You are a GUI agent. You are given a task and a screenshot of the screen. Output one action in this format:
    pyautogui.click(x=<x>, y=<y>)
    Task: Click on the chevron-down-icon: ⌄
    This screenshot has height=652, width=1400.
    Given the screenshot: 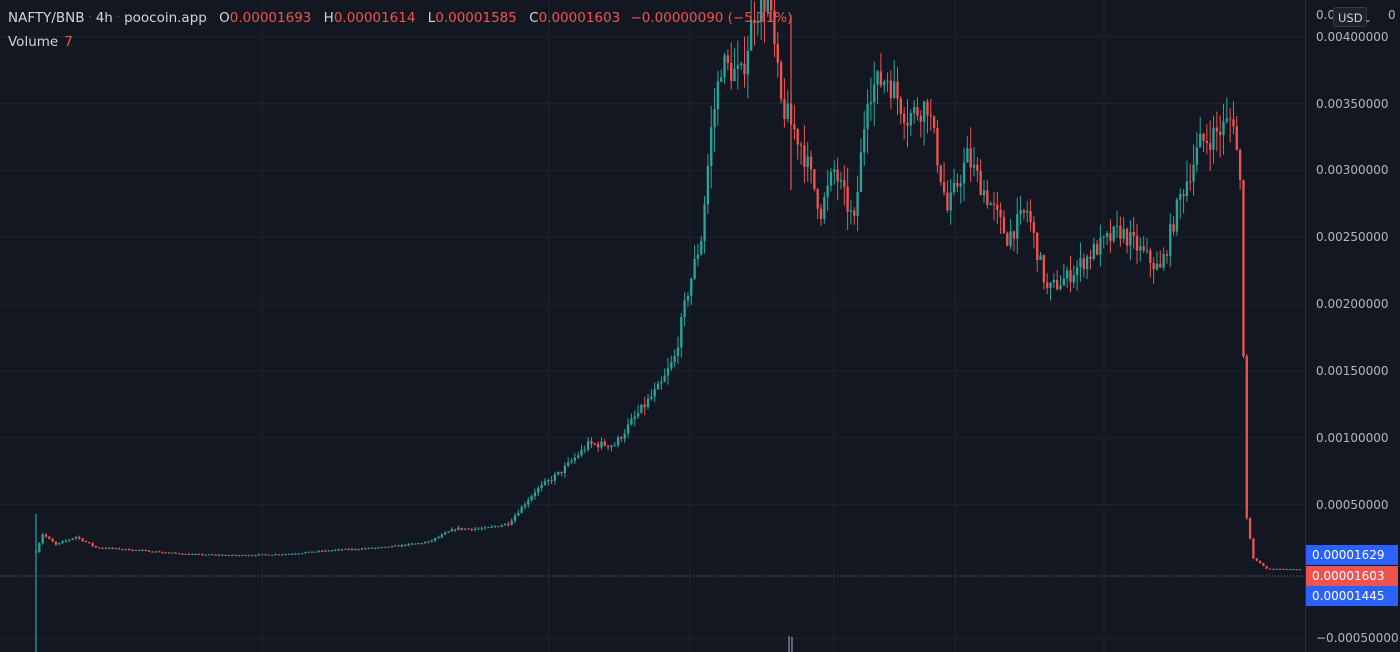 What is the action you would take?
    pyautogui.click(x=1368, y=19)
    